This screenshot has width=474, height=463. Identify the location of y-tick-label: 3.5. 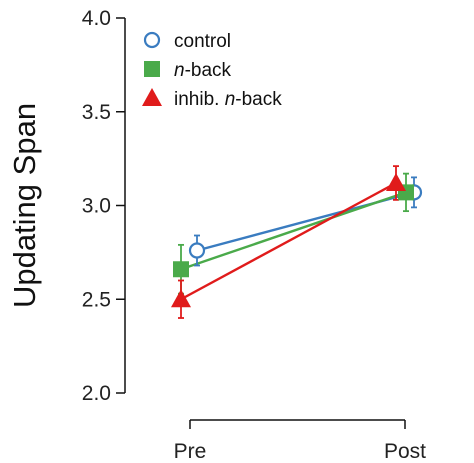
(96, 112).